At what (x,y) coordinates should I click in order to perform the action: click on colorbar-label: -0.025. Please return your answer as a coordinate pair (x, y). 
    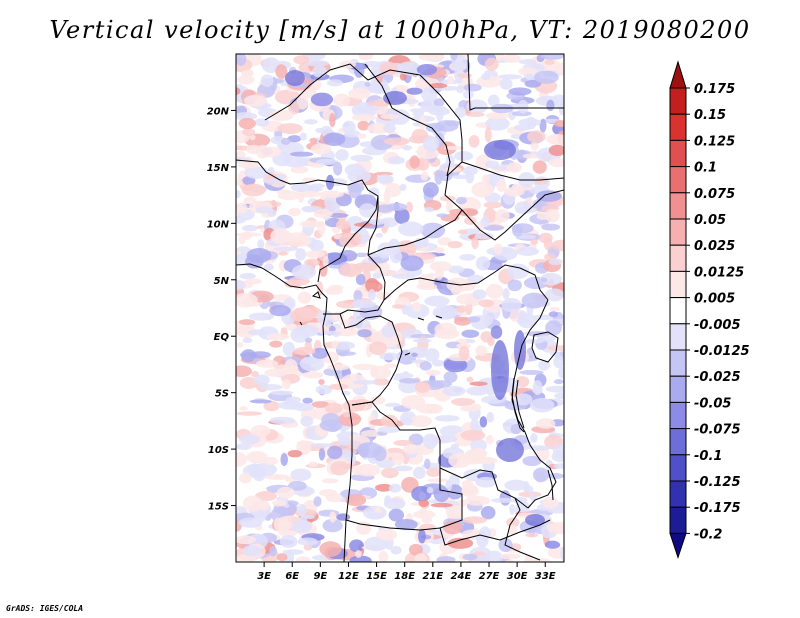
    Looking at the image, I should click on (717, 377).